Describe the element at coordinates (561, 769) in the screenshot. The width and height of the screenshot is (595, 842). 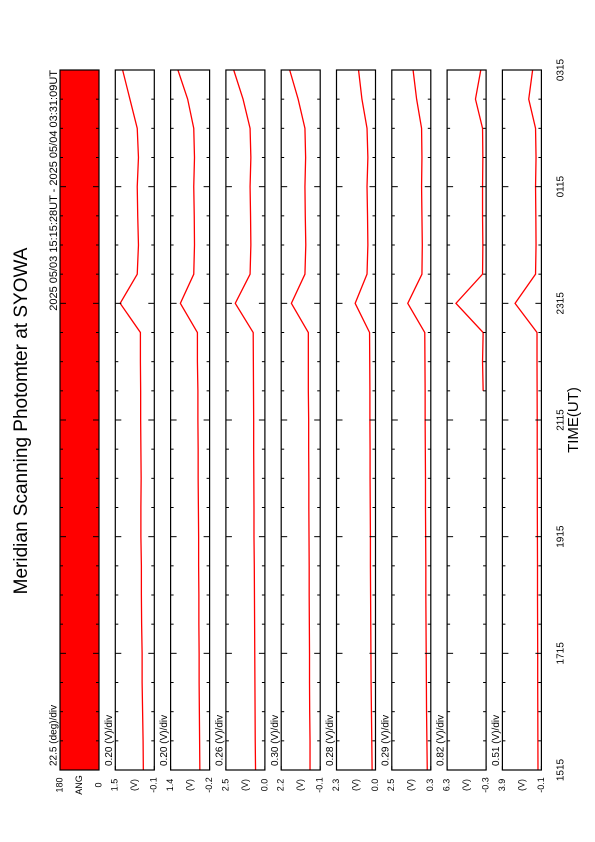
I see `x-tick-label: 1515` at that location.